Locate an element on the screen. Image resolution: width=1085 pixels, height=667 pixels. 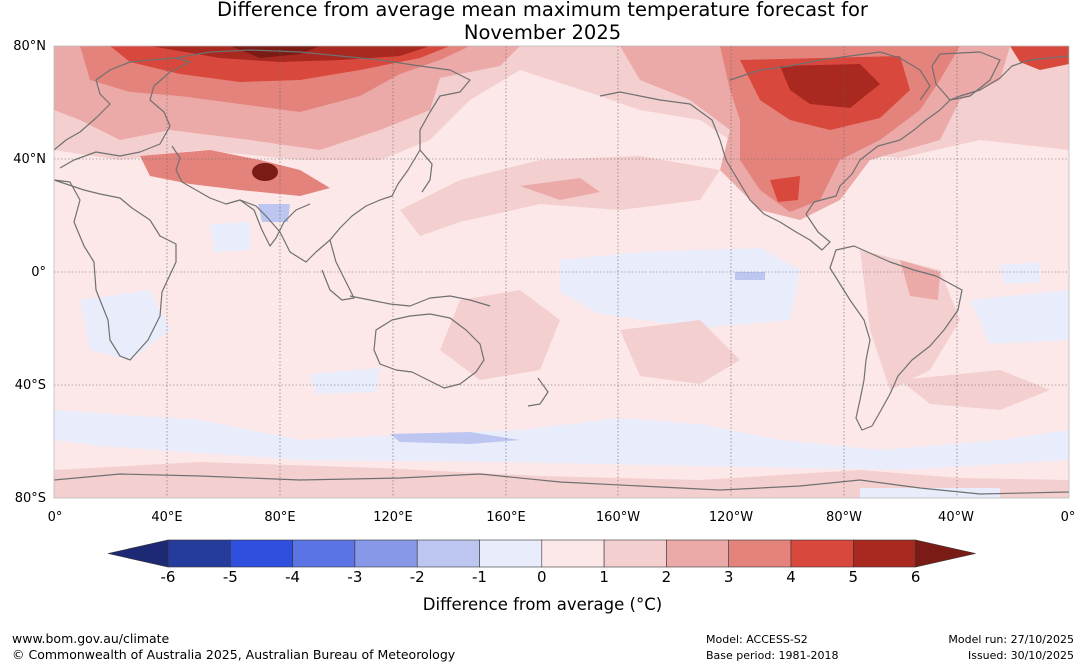
coast-samerica is located at coordinates (896, 338).